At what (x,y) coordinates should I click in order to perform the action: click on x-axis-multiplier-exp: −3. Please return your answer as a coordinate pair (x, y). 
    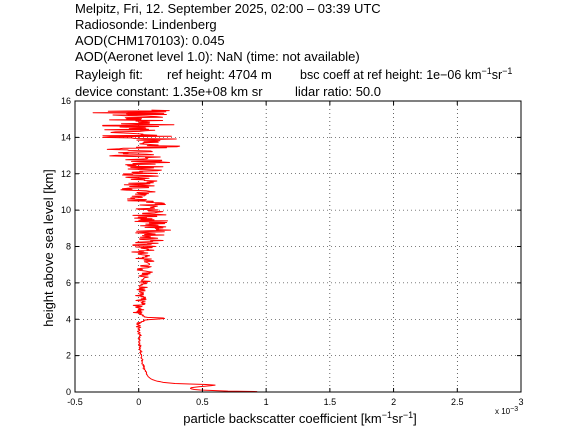
    Looking at the image, I should click on (514, 409).